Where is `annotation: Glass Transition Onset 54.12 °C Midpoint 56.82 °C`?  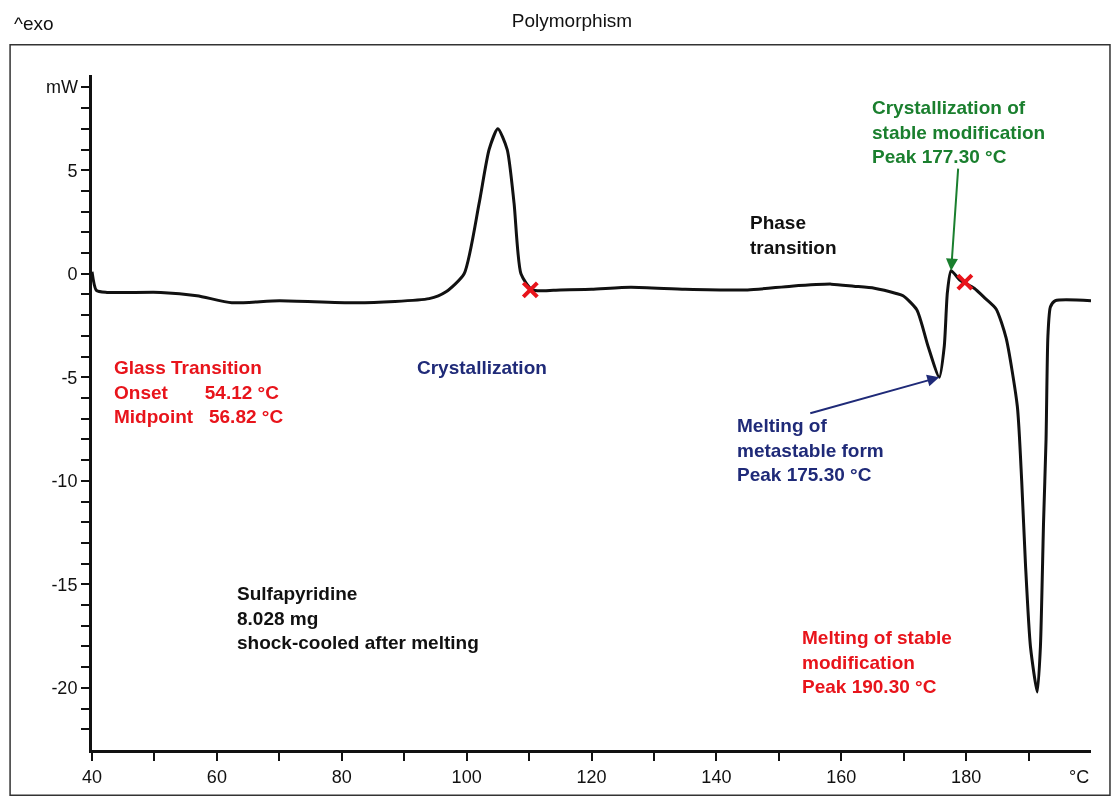 annotation: Glass Transition Onset 54.12 °C Midpoint 56.82 °C is located at coordinates (199, 392).